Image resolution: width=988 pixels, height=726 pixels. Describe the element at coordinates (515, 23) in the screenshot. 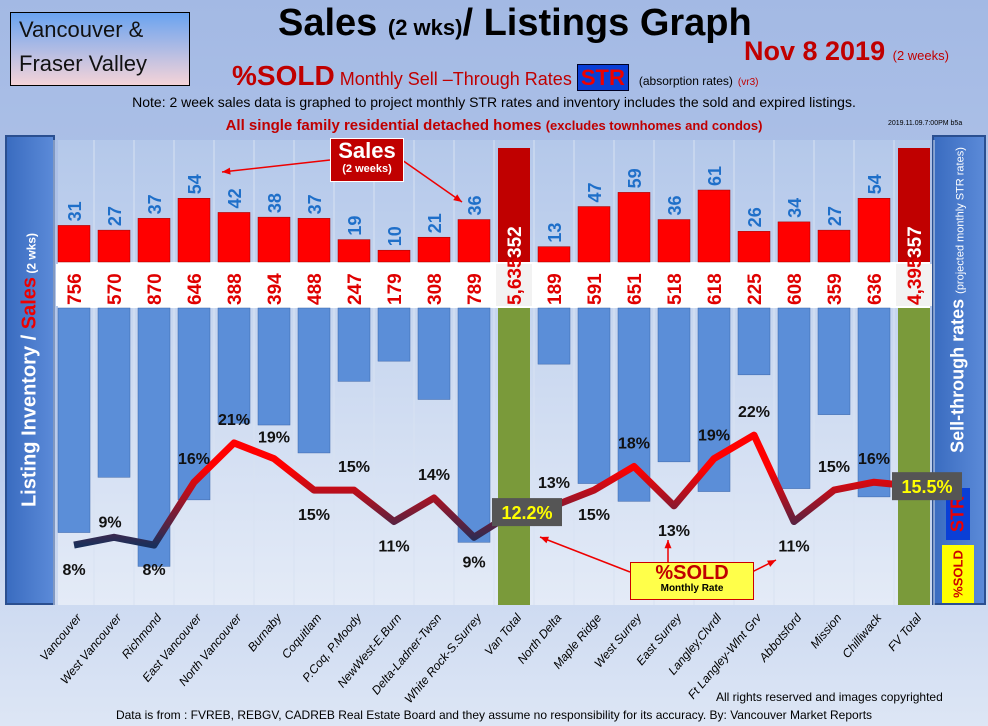

I see `chart-title: Sales (2 wks)/ Listings Graph` at that location.